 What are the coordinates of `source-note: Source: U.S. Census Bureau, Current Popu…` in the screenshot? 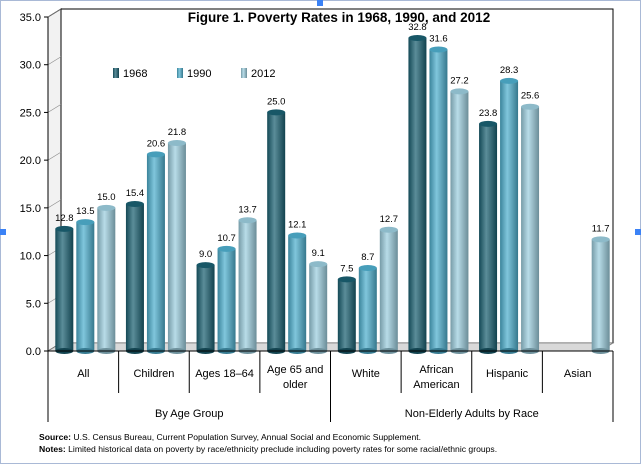 It's located at (339, 443).